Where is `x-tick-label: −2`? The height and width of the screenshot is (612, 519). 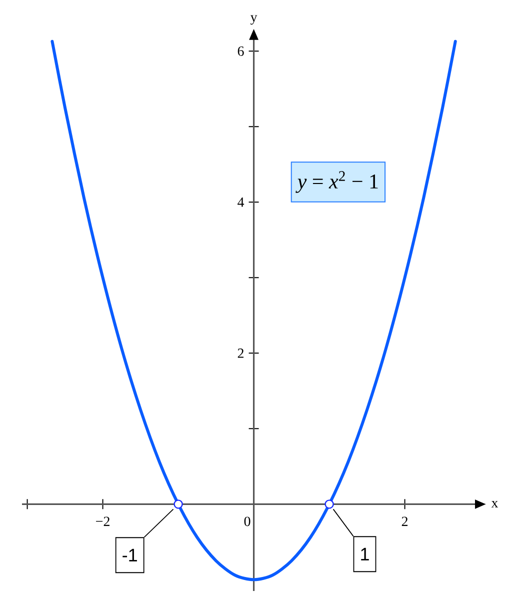 x-tick-label: −2 is located at coordinates (103, 521).